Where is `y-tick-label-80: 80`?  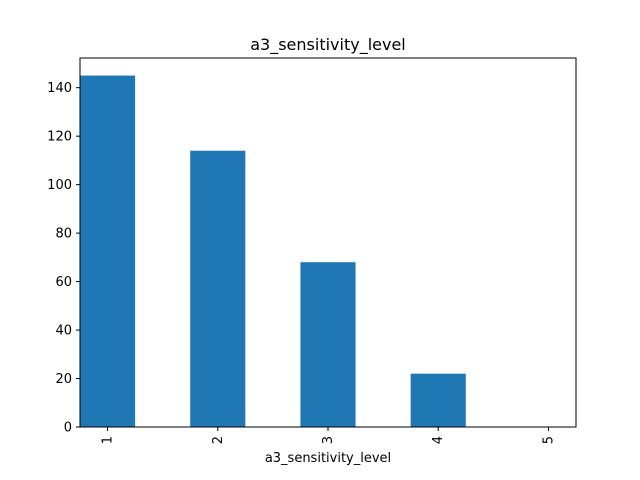 y-tick-label-80: 80 is located at coordinates (63, 234).